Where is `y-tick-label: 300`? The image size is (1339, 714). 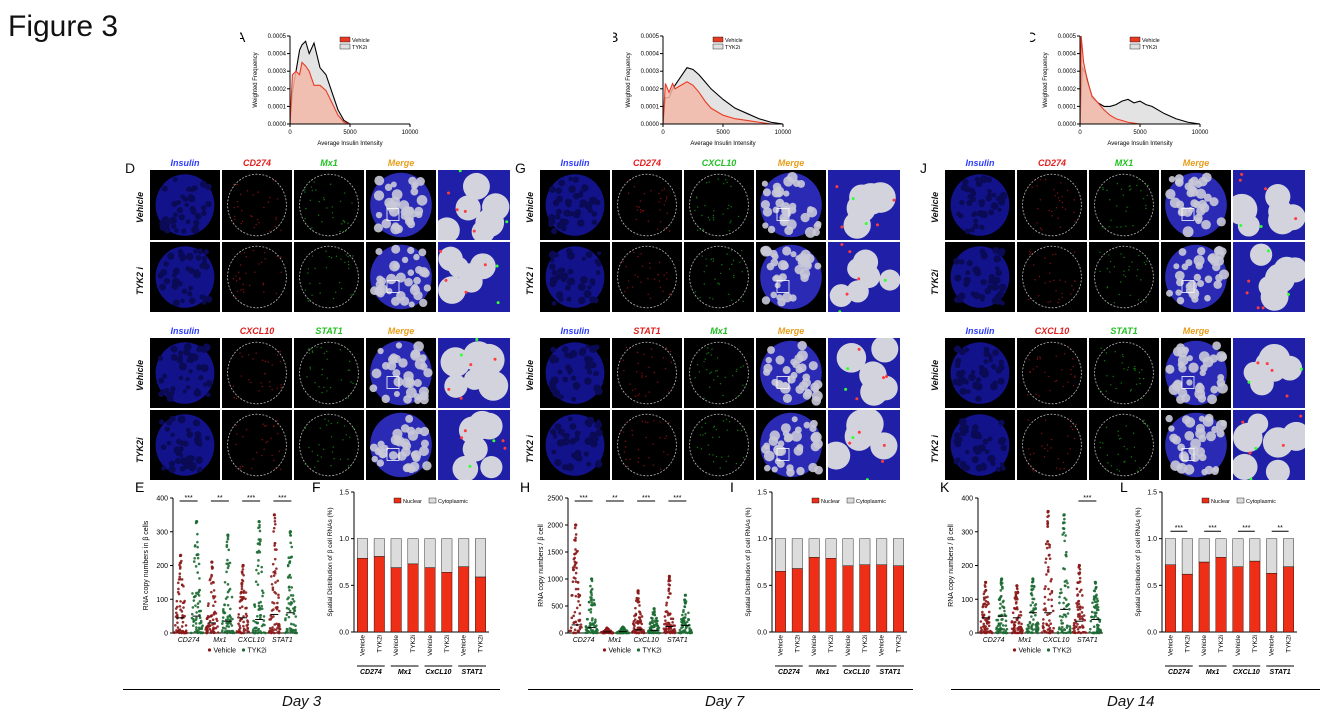
y-tick-label: 300 is located at coordinates (967, 532).